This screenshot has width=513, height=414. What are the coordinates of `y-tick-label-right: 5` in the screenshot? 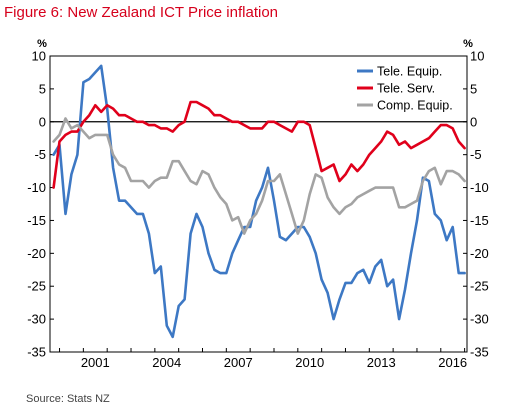 It's located at (473, 88).